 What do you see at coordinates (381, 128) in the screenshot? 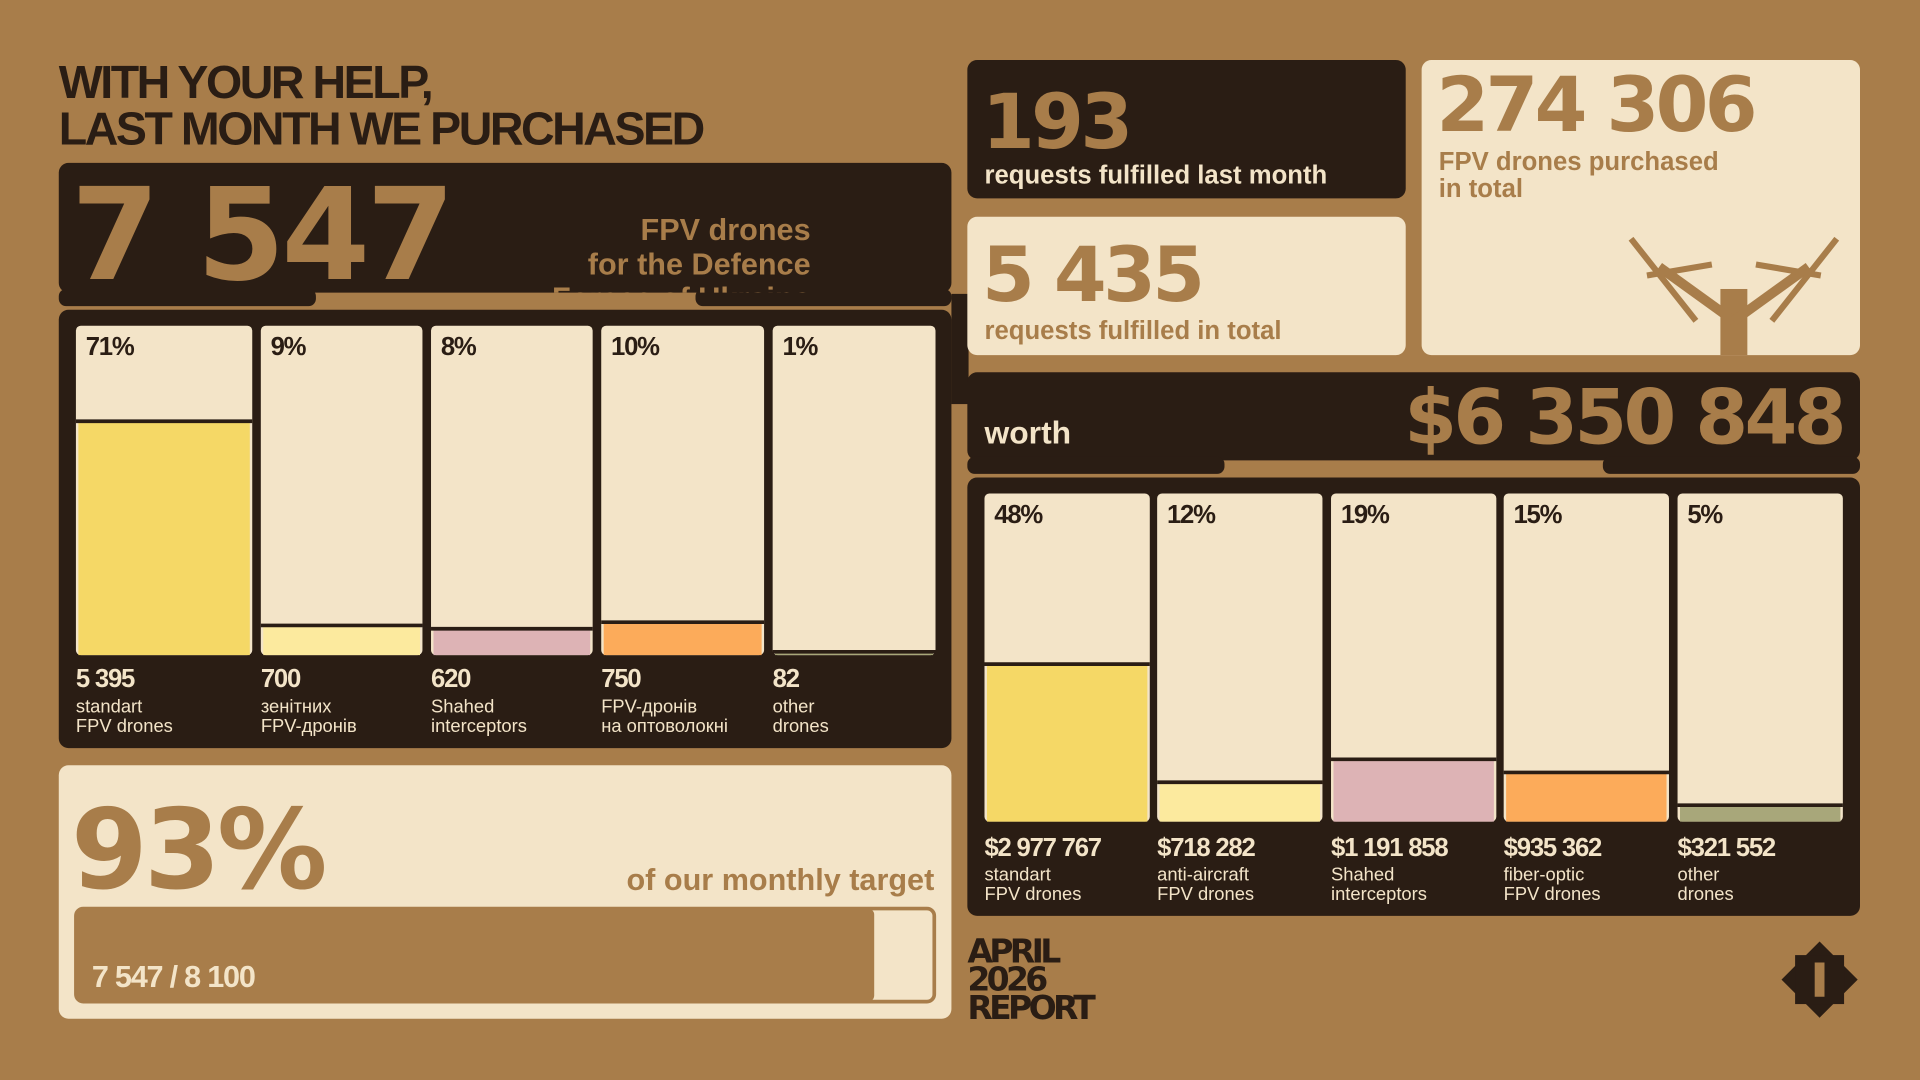
I see `title: LAST MONTH WE PURCHASED` at bounding box center [381, 128].